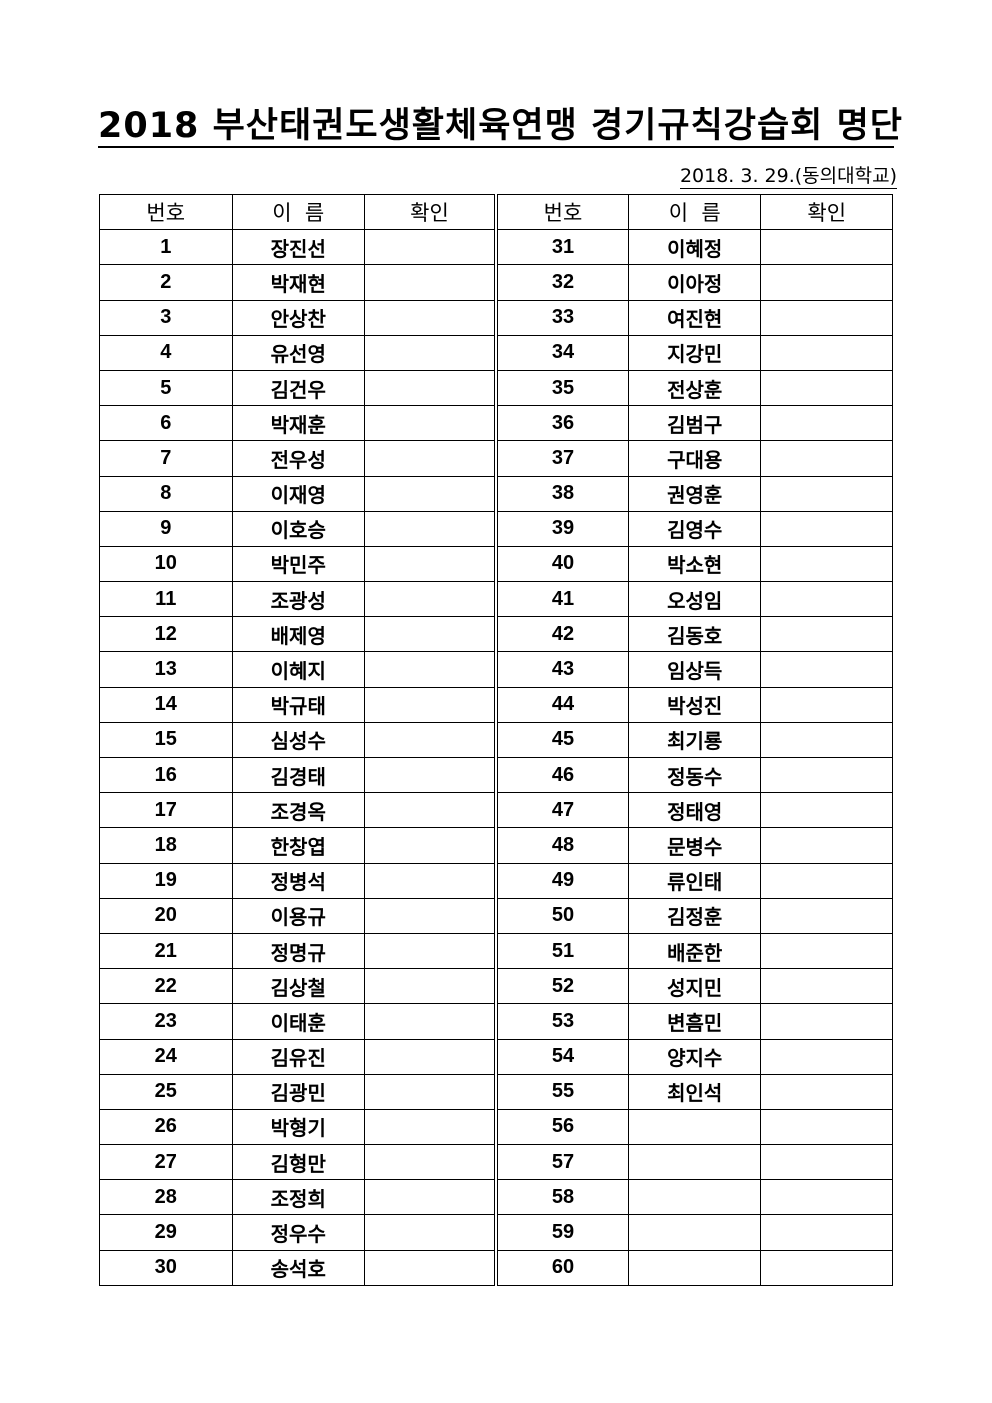  I want to click on table-row: 7 전우성 37 구대용, so click(496, 458).